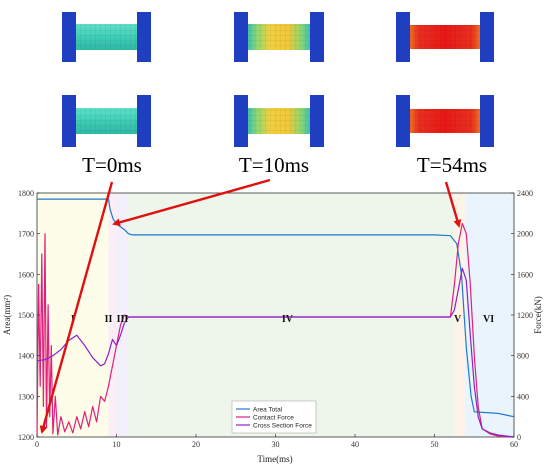 This screenshot has height=470, width=550. What do you see at coordinates (445, 121) in the screenshot?
I see `specimen-t54-bottom` at bounding box center [445, 121].